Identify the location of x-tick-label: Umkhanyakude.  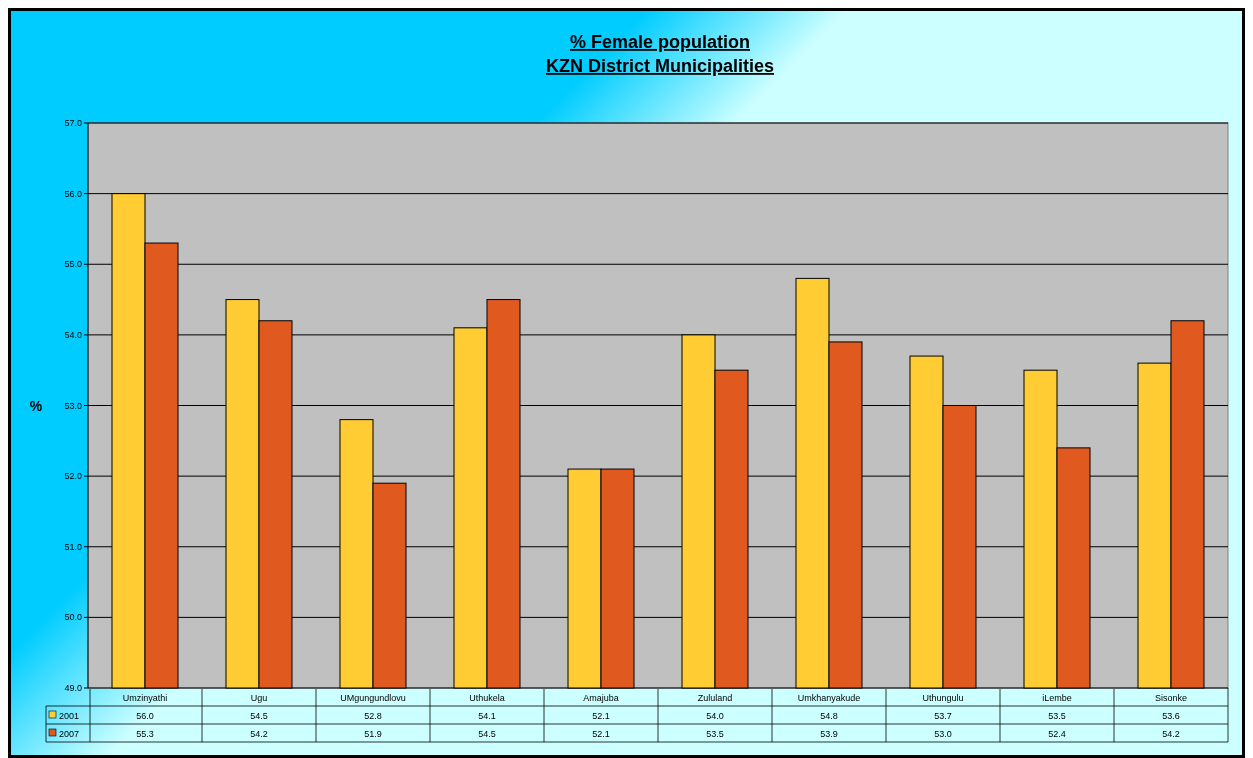
(829, 698).